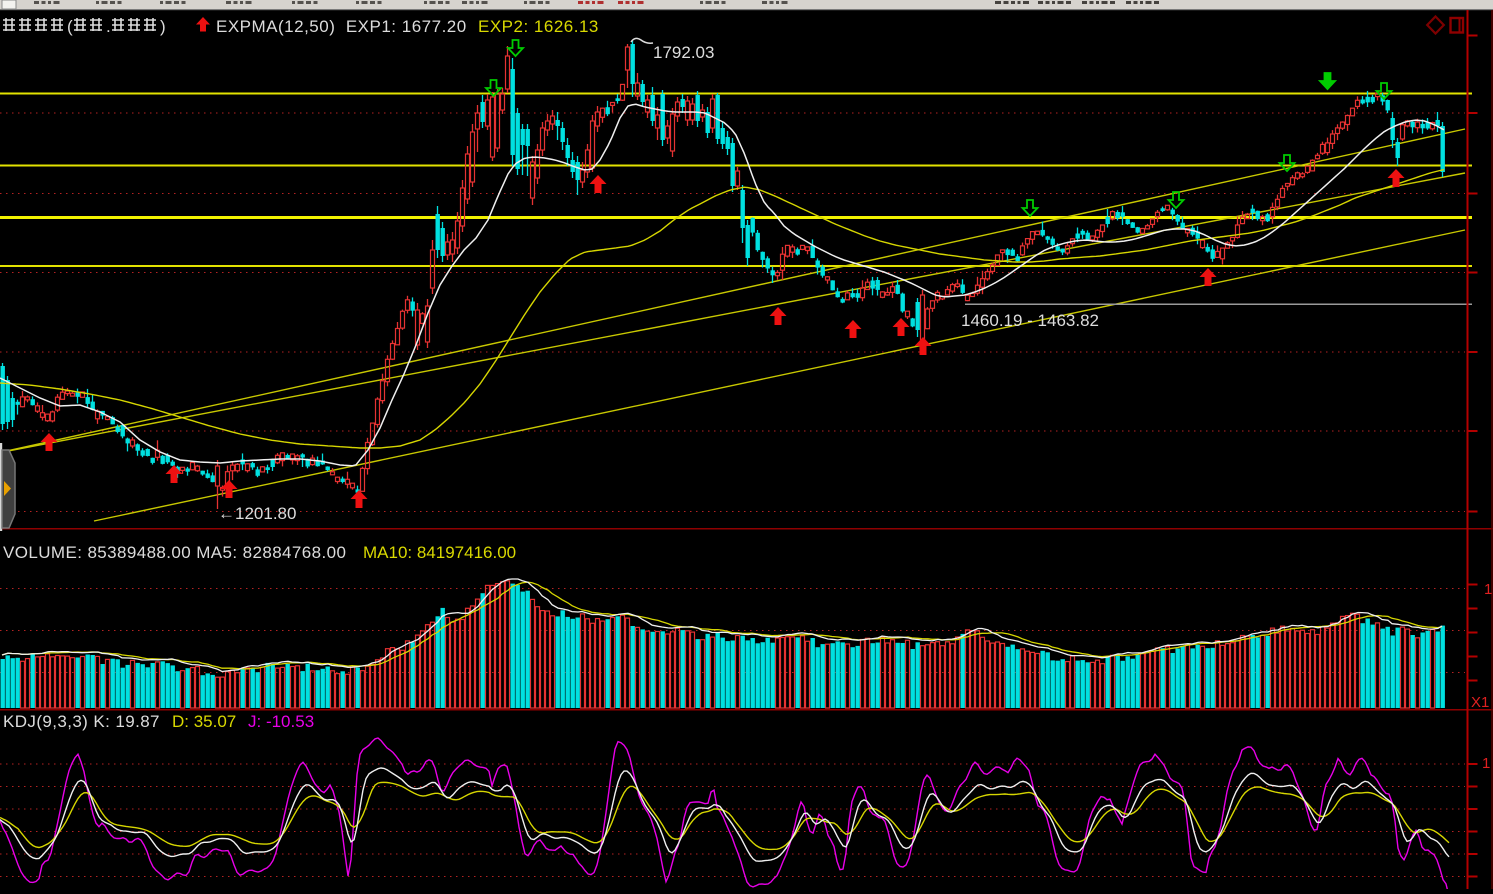 The image size is (1493, 894). Describe the element at coordinates (439, 552) in the screenshot. I see `svg-text: MA10: 84197416.00` at that location.